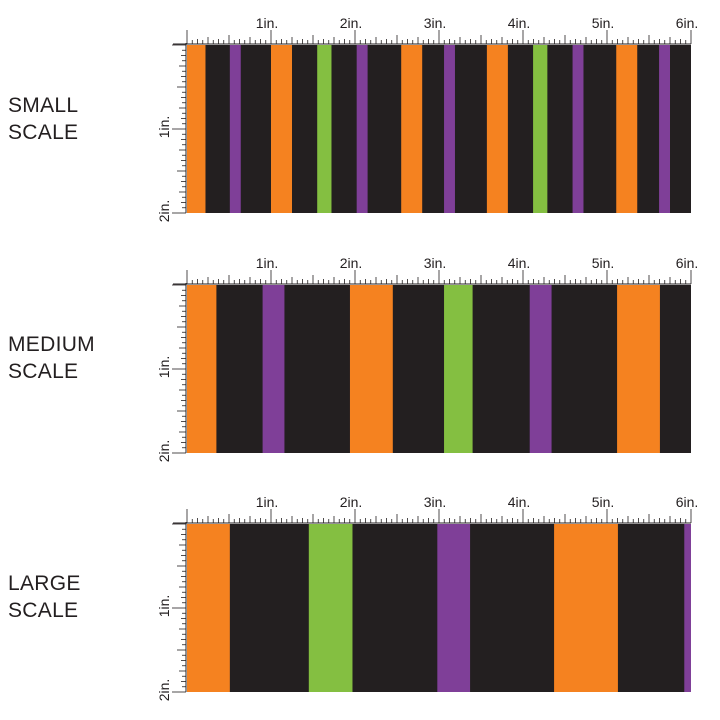 This screenshot has height=720, width=720. I want to click on large-scale-label: LARGE SCALE, so click(44, 597).